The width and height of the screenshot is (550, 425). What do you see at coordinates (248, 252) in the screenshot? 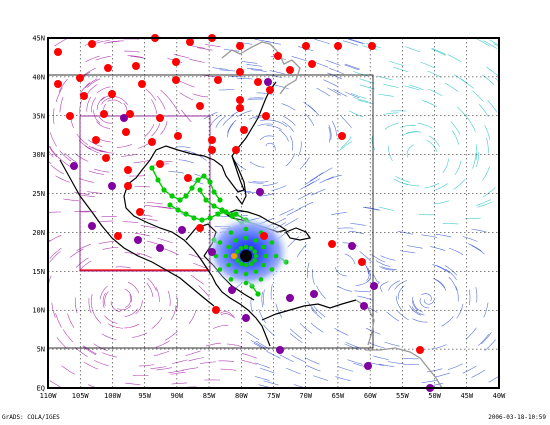
I see `storm-system` at bounding box center [248, 252].